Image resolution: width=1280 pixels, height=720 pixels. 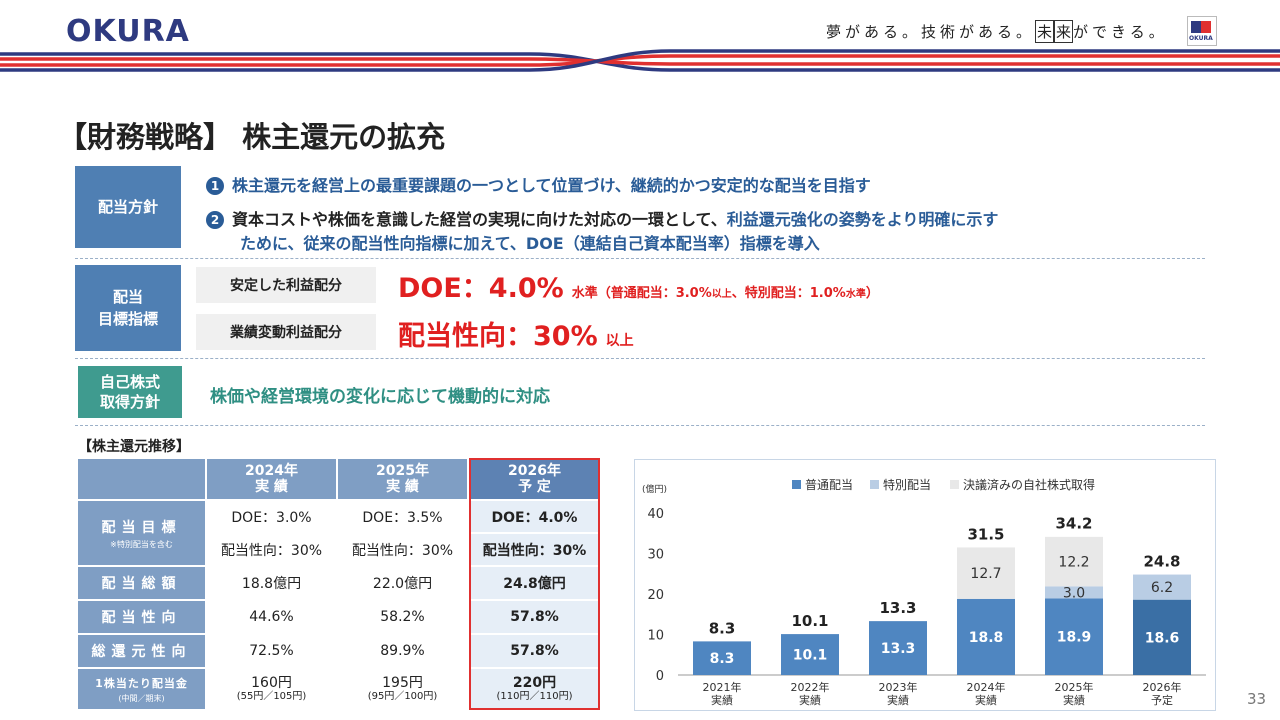 What do you see at coordinates (271, 651) in the screenshot?
I see `table-cell: 72.5%` at bounding box center [271, 651].